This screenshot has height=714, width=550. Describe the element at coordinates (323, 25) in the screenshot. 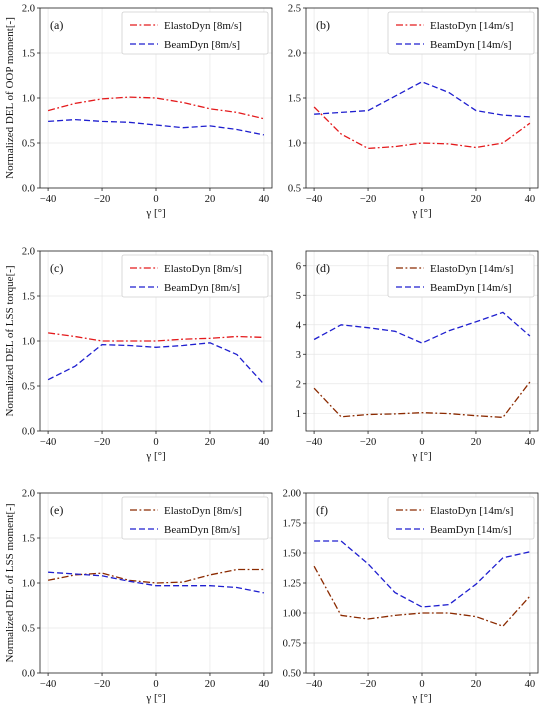

I see `panel-label: (b)` at that location.